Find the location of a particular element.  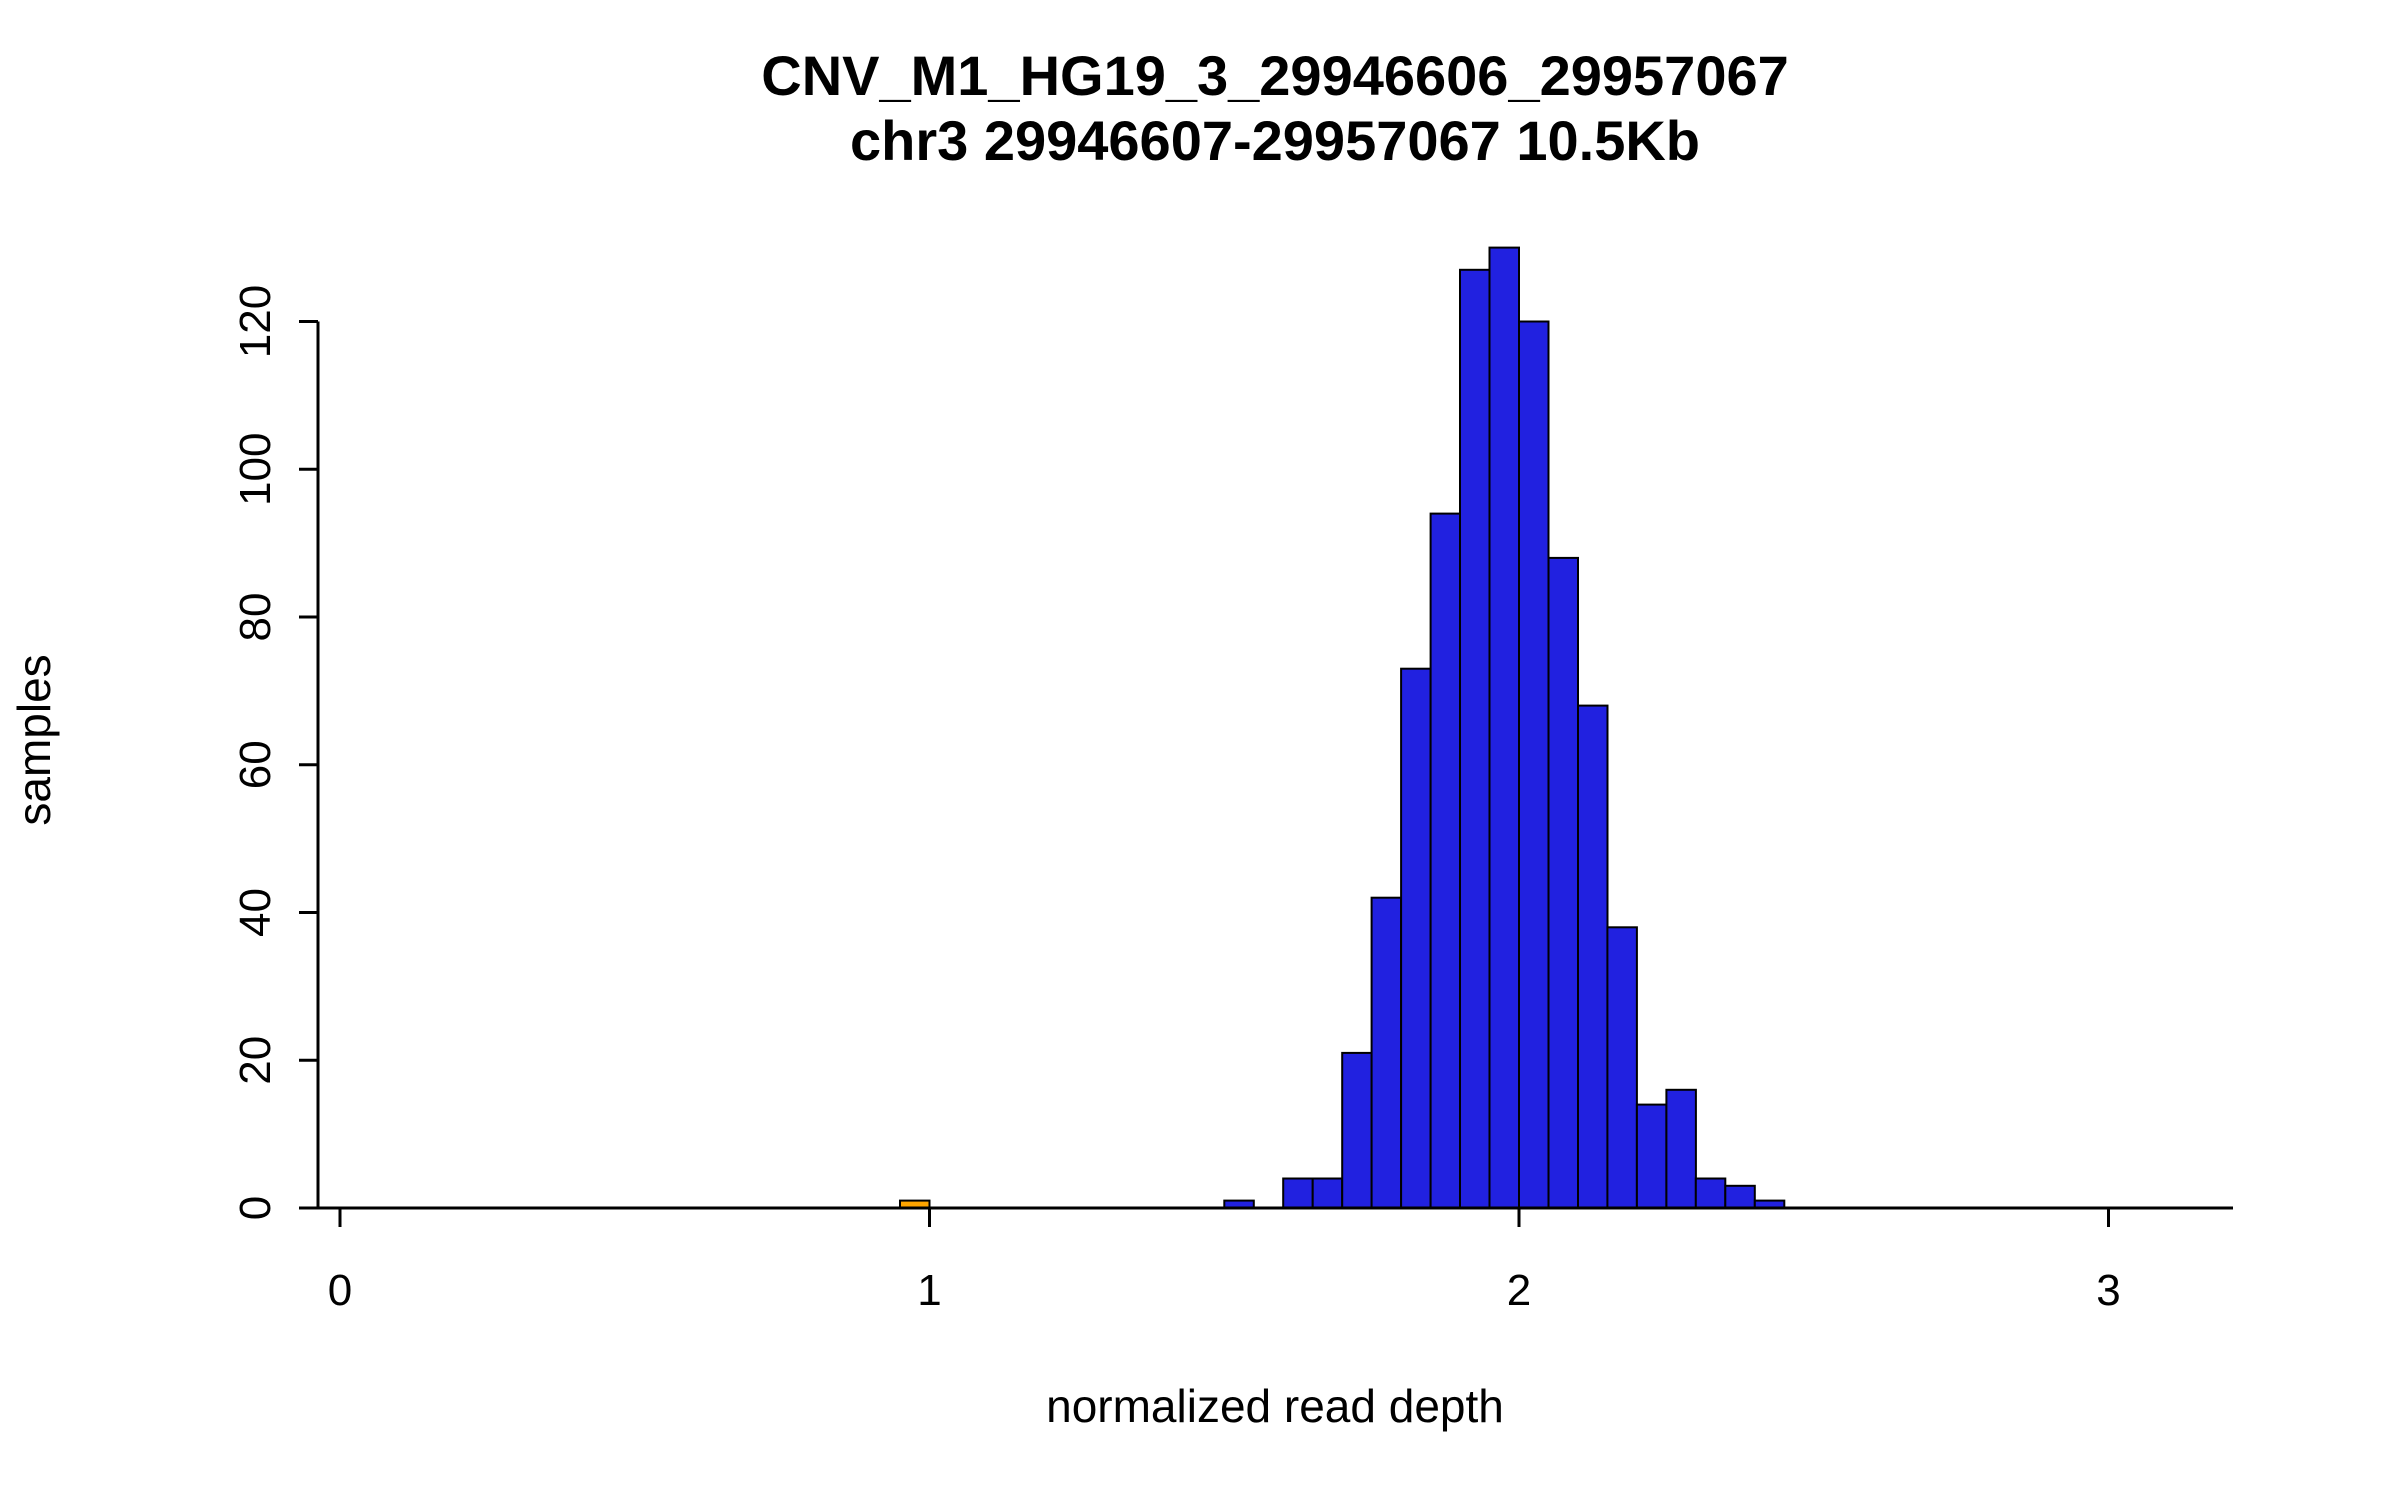

chart-subtitle: chr3 29946607-29957067 10.5Kb is located at coordinates (1275, 140).